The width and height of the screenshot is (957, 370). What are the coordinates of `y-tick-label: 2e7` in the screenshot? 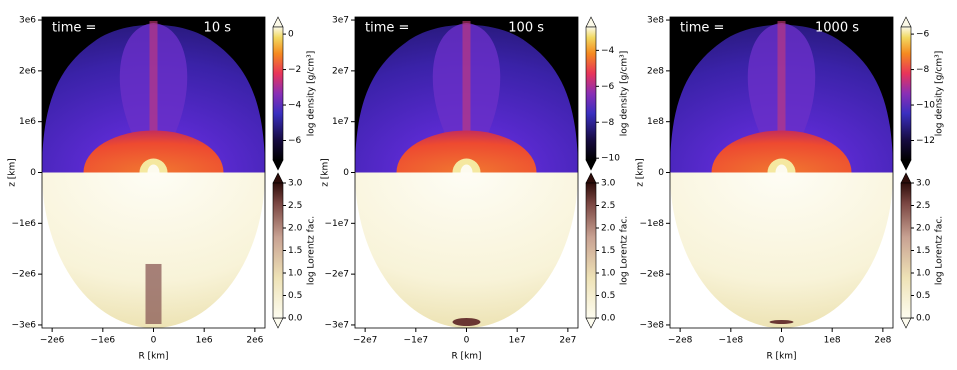 It's located at (340, 71).